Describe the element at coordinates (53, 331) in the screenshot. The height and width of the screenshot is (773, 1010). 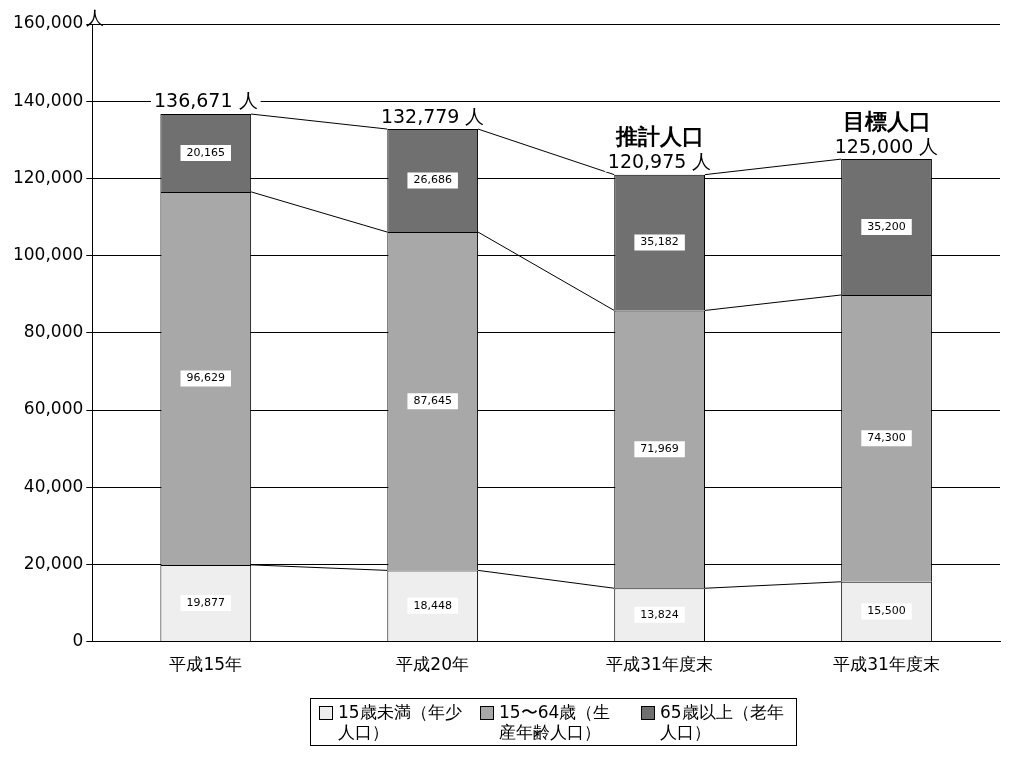
I see `y-tick-label: 80,000` at that location.